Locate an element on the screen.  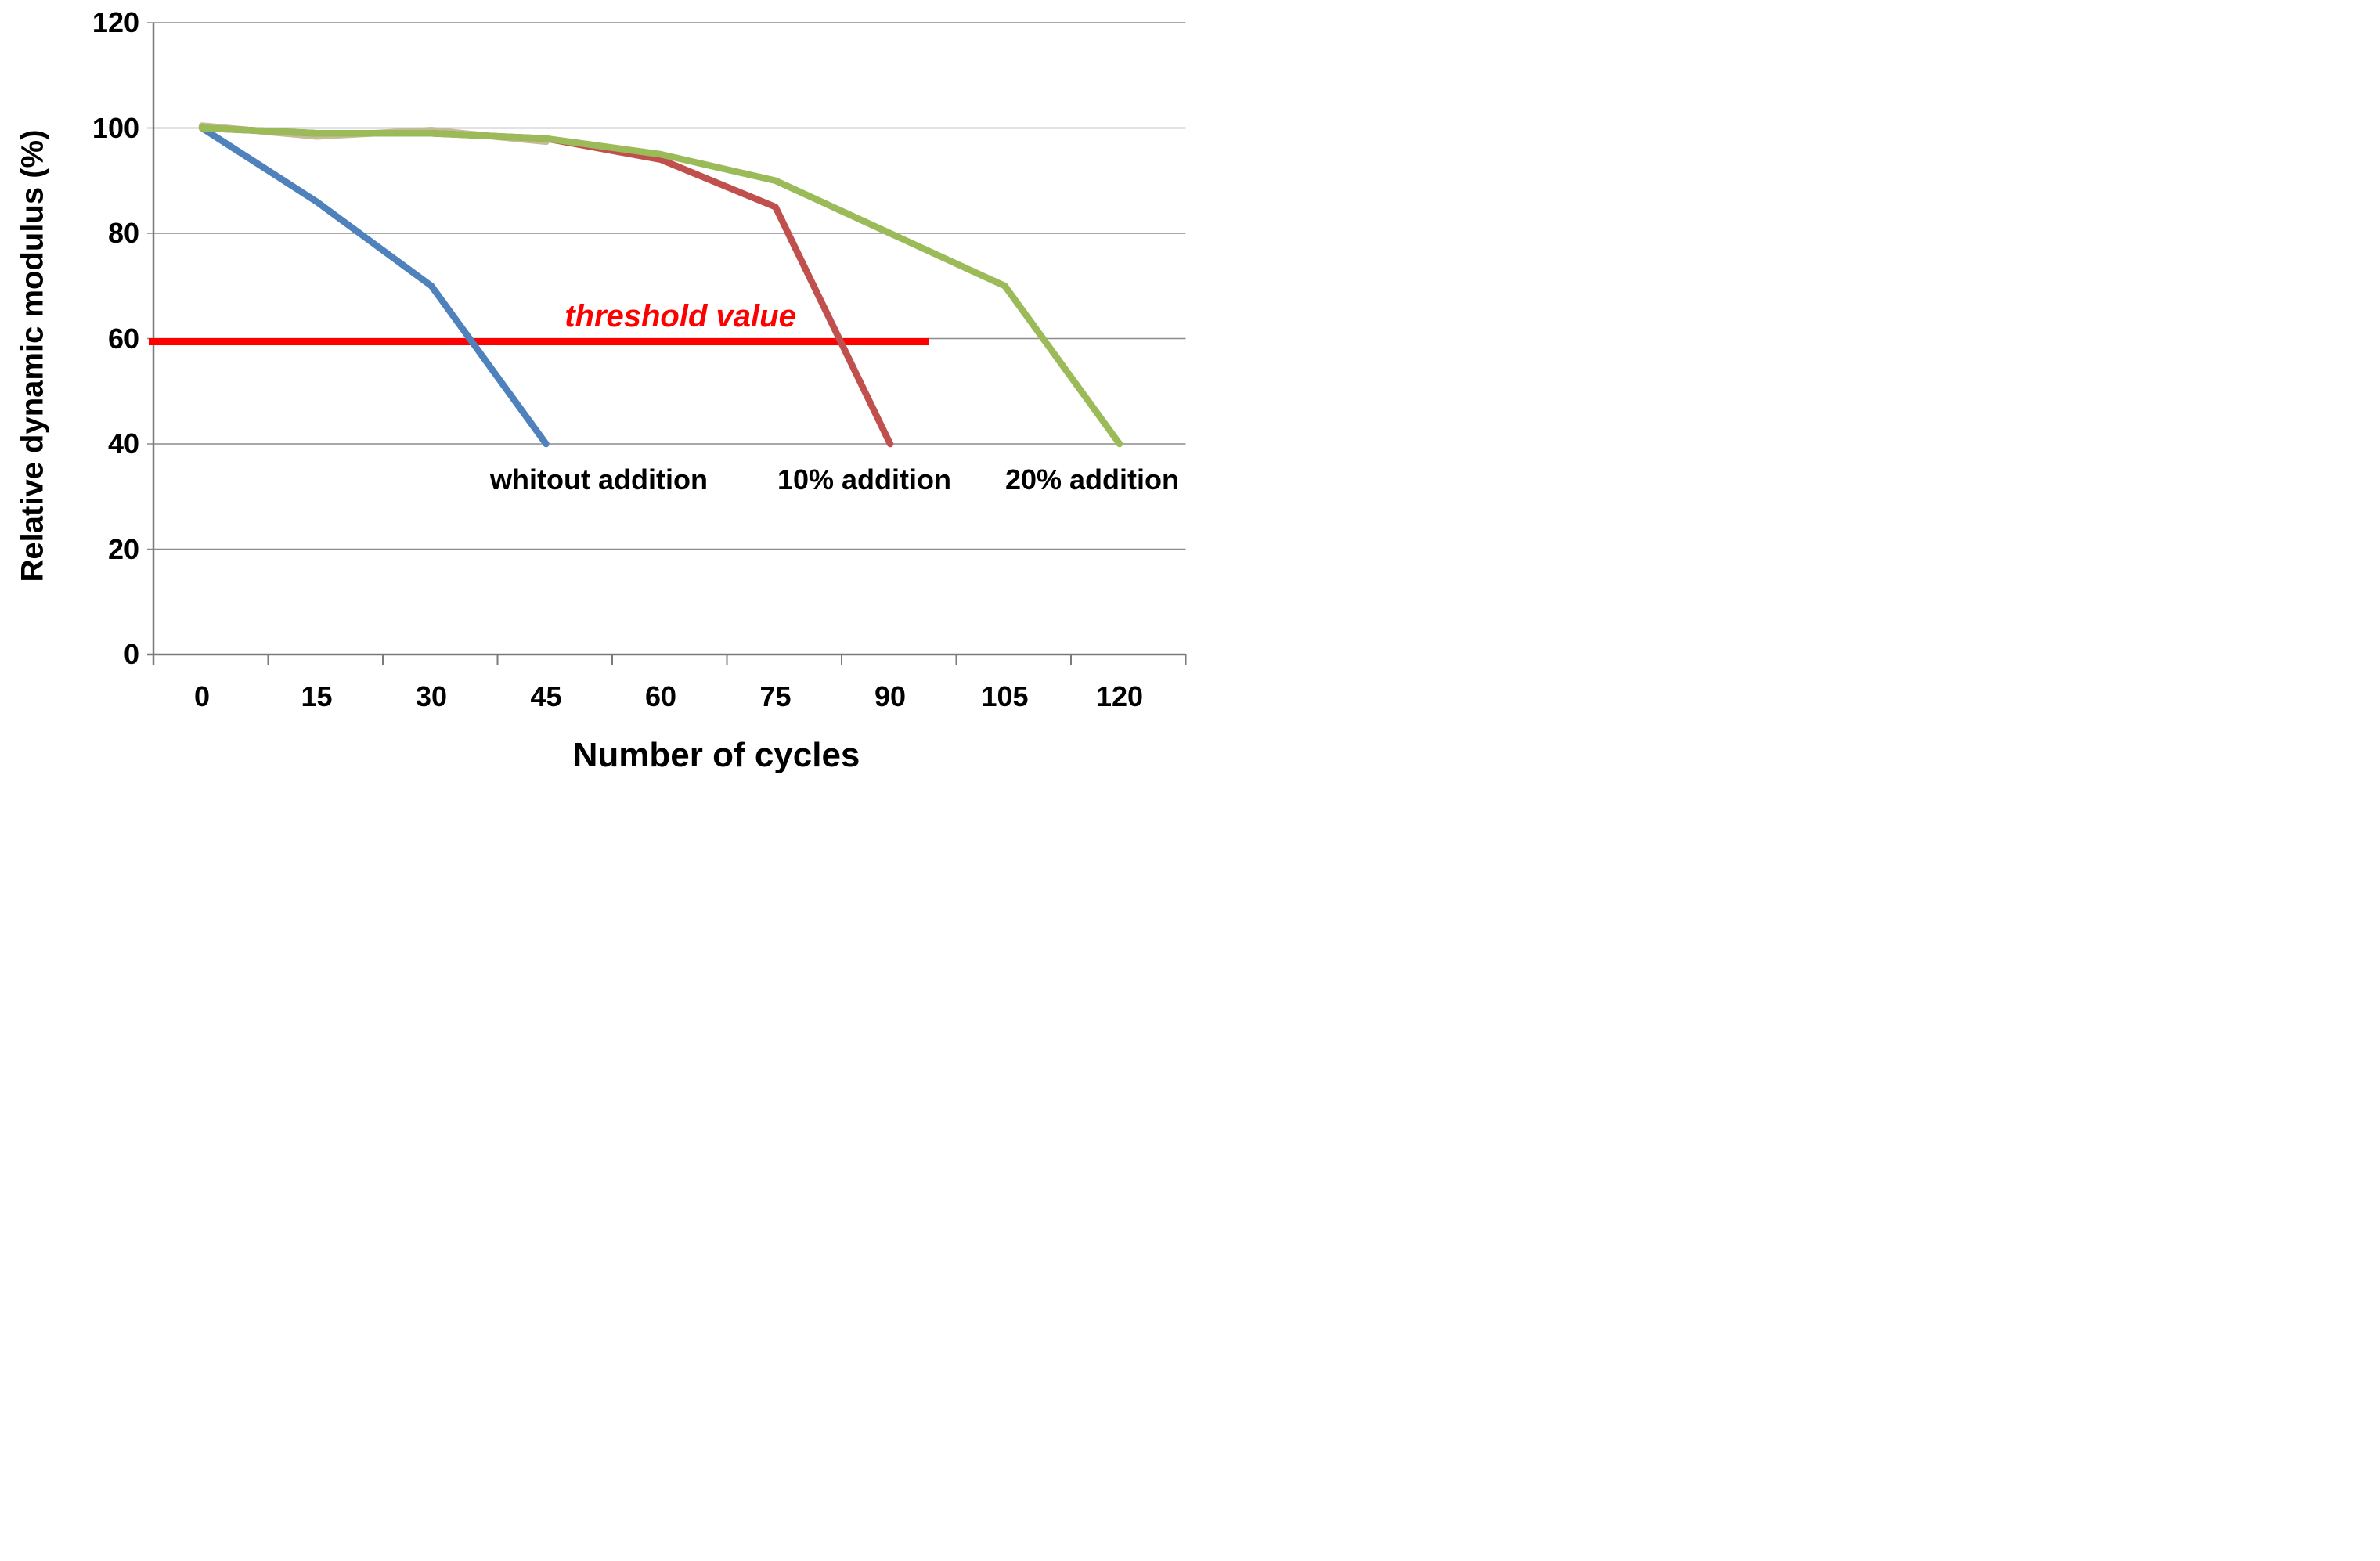
series-label-without-addition: whitout addition is located at coordinates (599, 480).